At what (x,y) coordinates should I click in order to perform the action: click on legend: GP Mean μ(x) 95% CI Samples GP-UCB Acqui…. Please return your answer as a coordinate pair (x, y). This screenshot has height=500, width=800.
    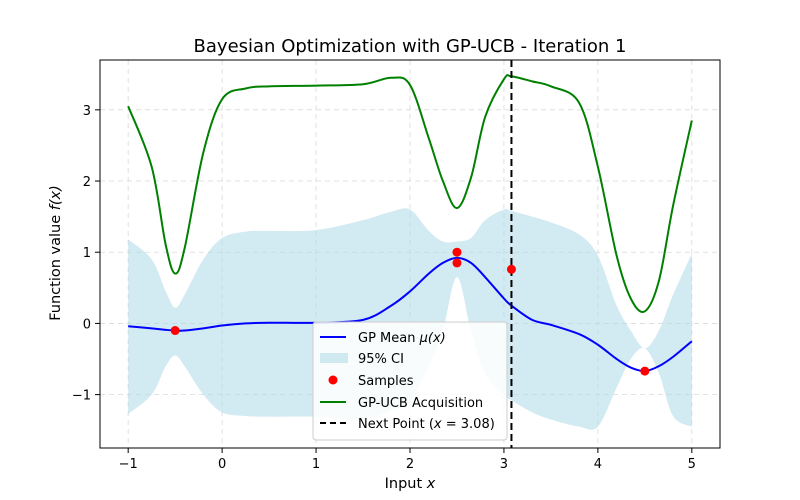
    Looking at the image, I should click on (410, 381).